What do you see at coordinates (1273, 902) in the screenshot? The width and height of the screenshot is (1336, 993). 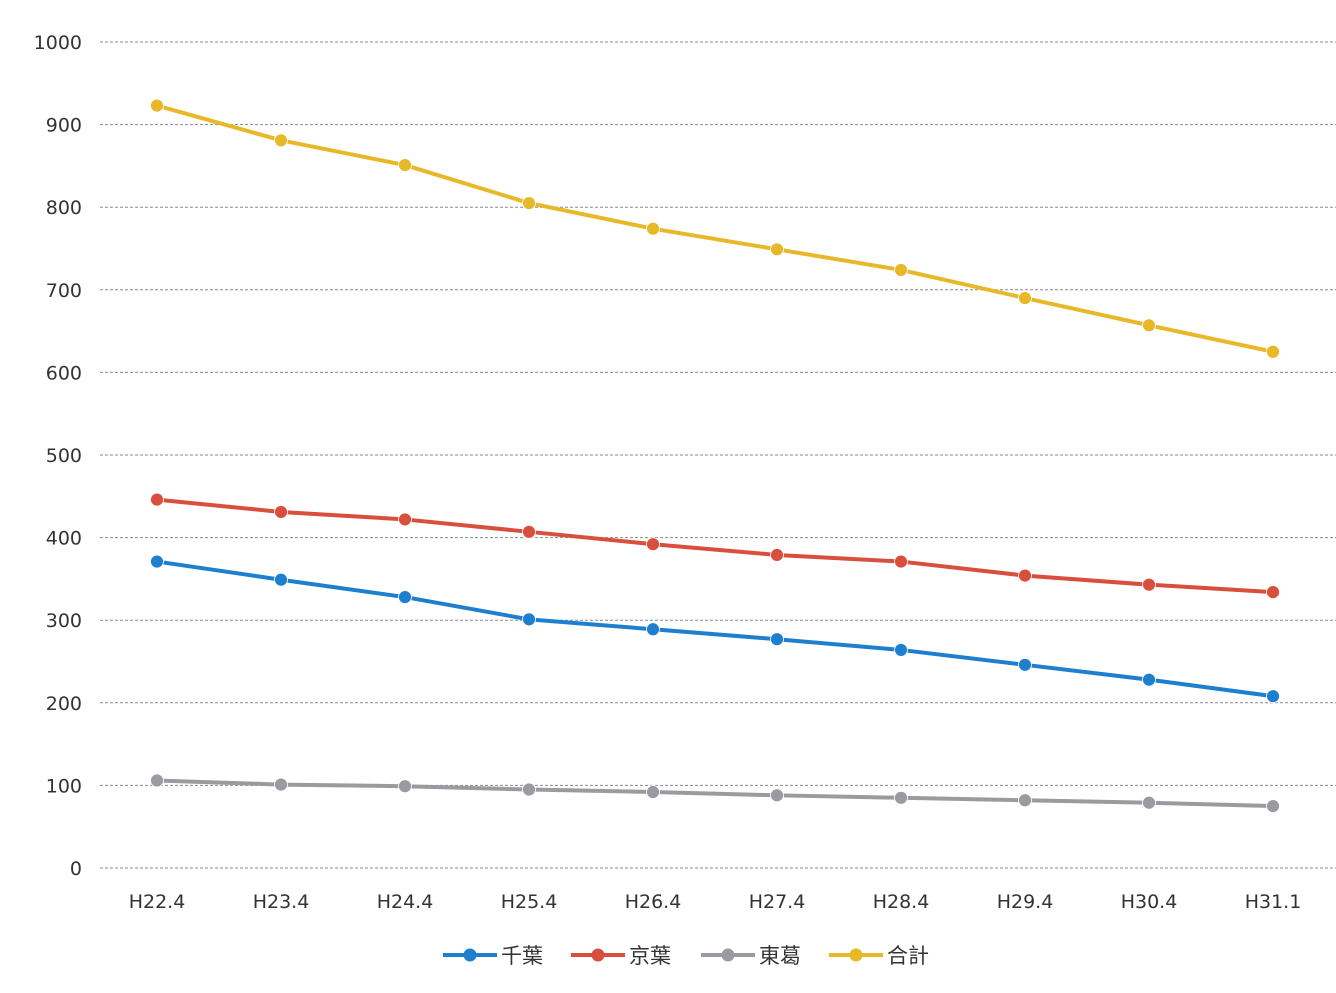 I see `x-tick-label: H31.1` at bounding box center [1273, 902].